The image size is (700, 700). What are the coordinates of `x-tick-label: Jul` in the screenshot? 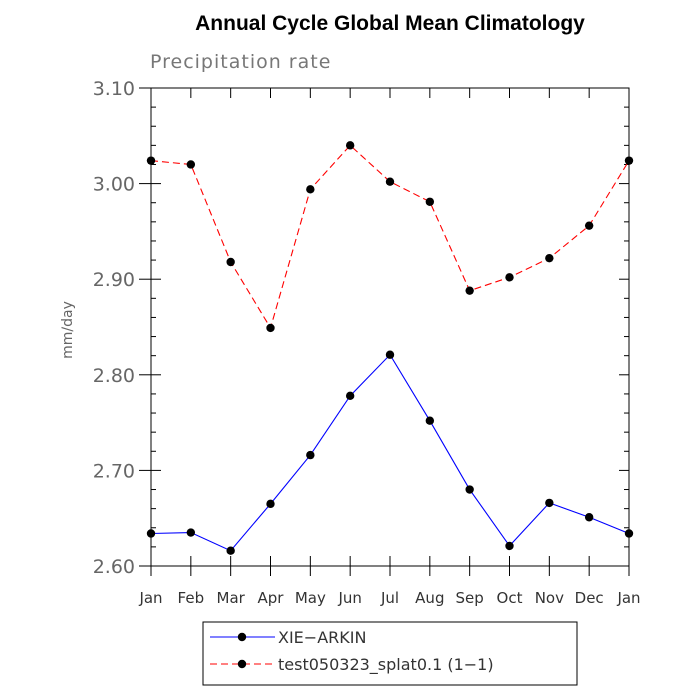 It's located at (389, 598).